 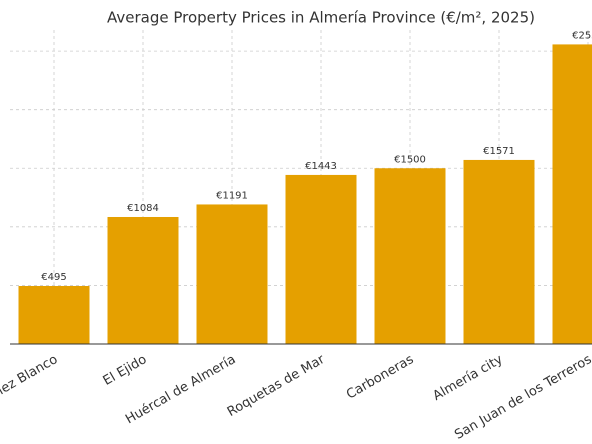 What do you see at coordinates (380, 377) in the screenshot?
I see `x-tick-label: Carboneras` at bounding box center [380, 377].